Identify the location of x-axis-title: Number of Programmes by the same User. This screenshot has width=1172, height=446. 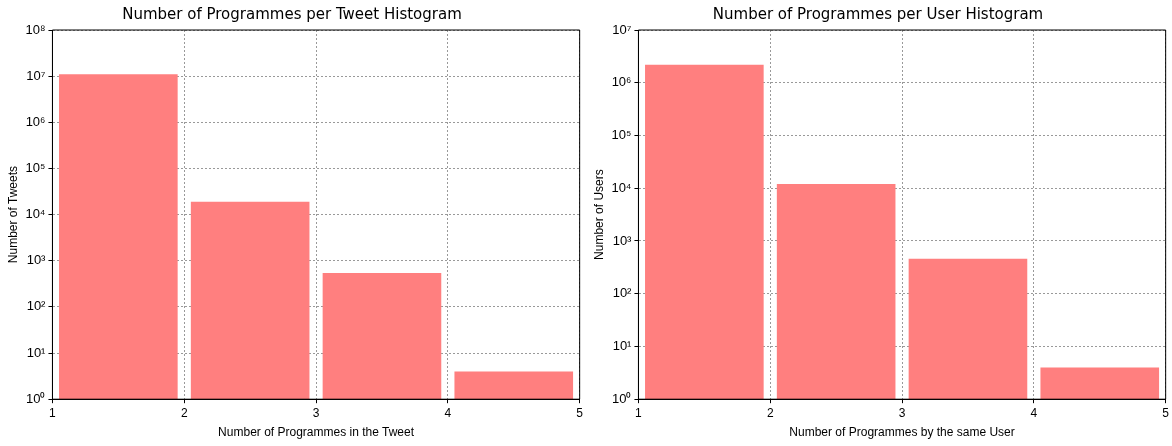
(902, 432).